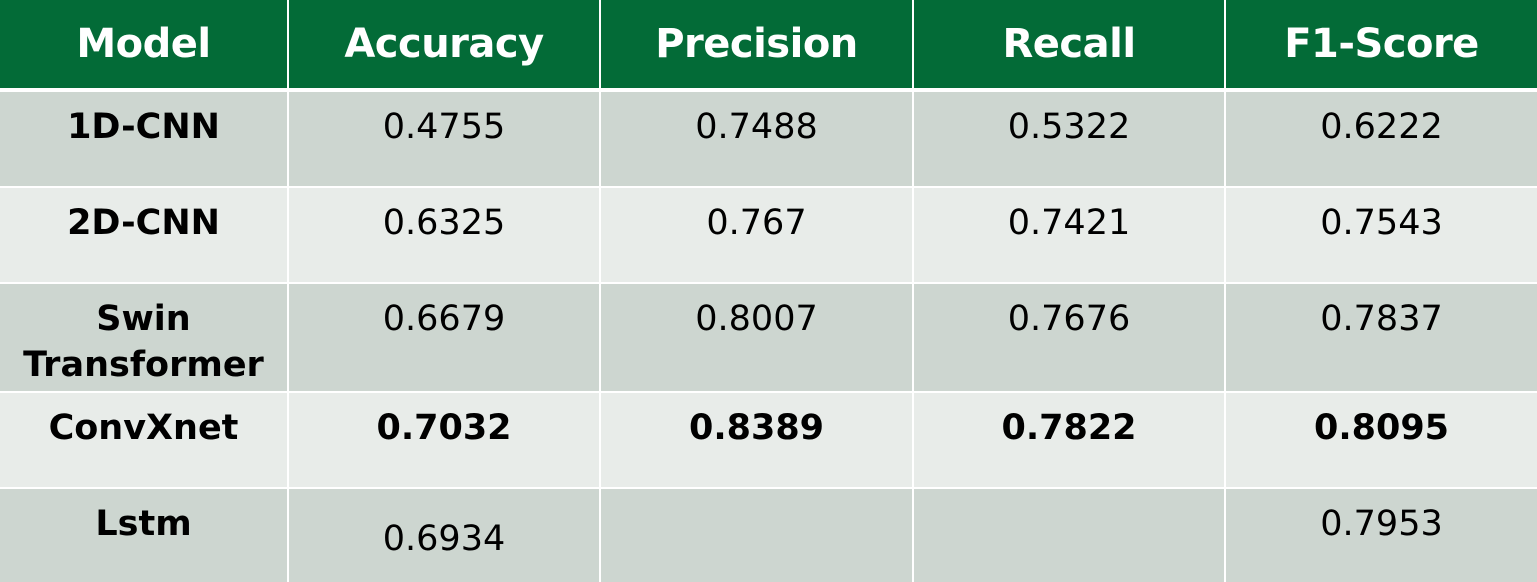 This screenshot has height=582, width=1537. I want to click on recall-cell: 0.7421, so click(1070, 236).